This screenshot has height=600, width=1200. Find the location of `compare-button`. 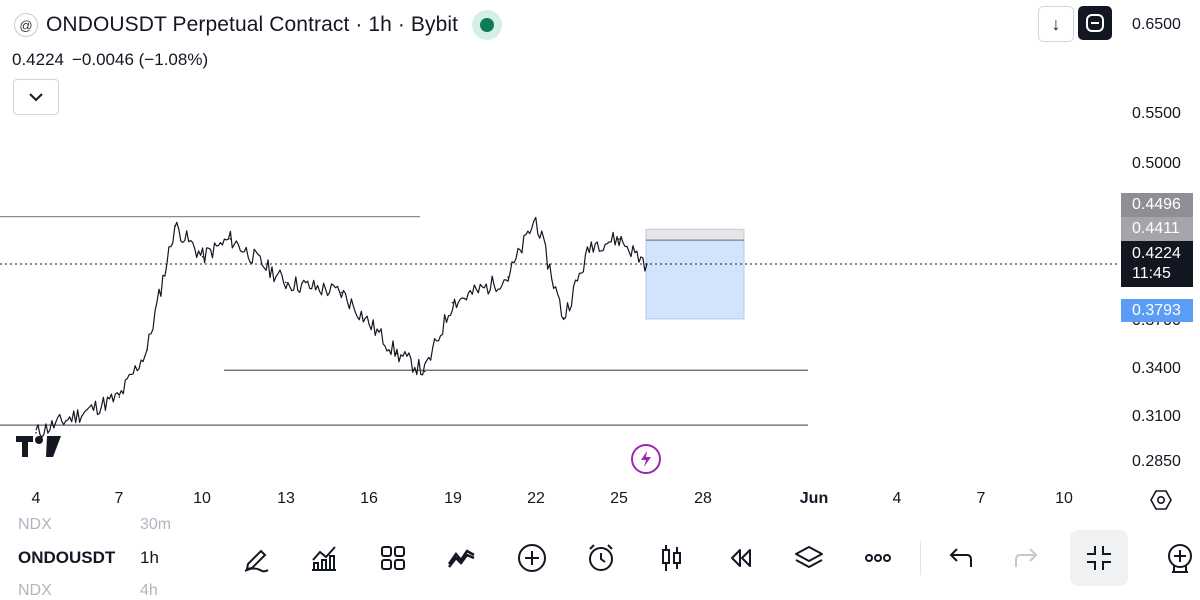

compare-button is located at coordinates (462, 558).